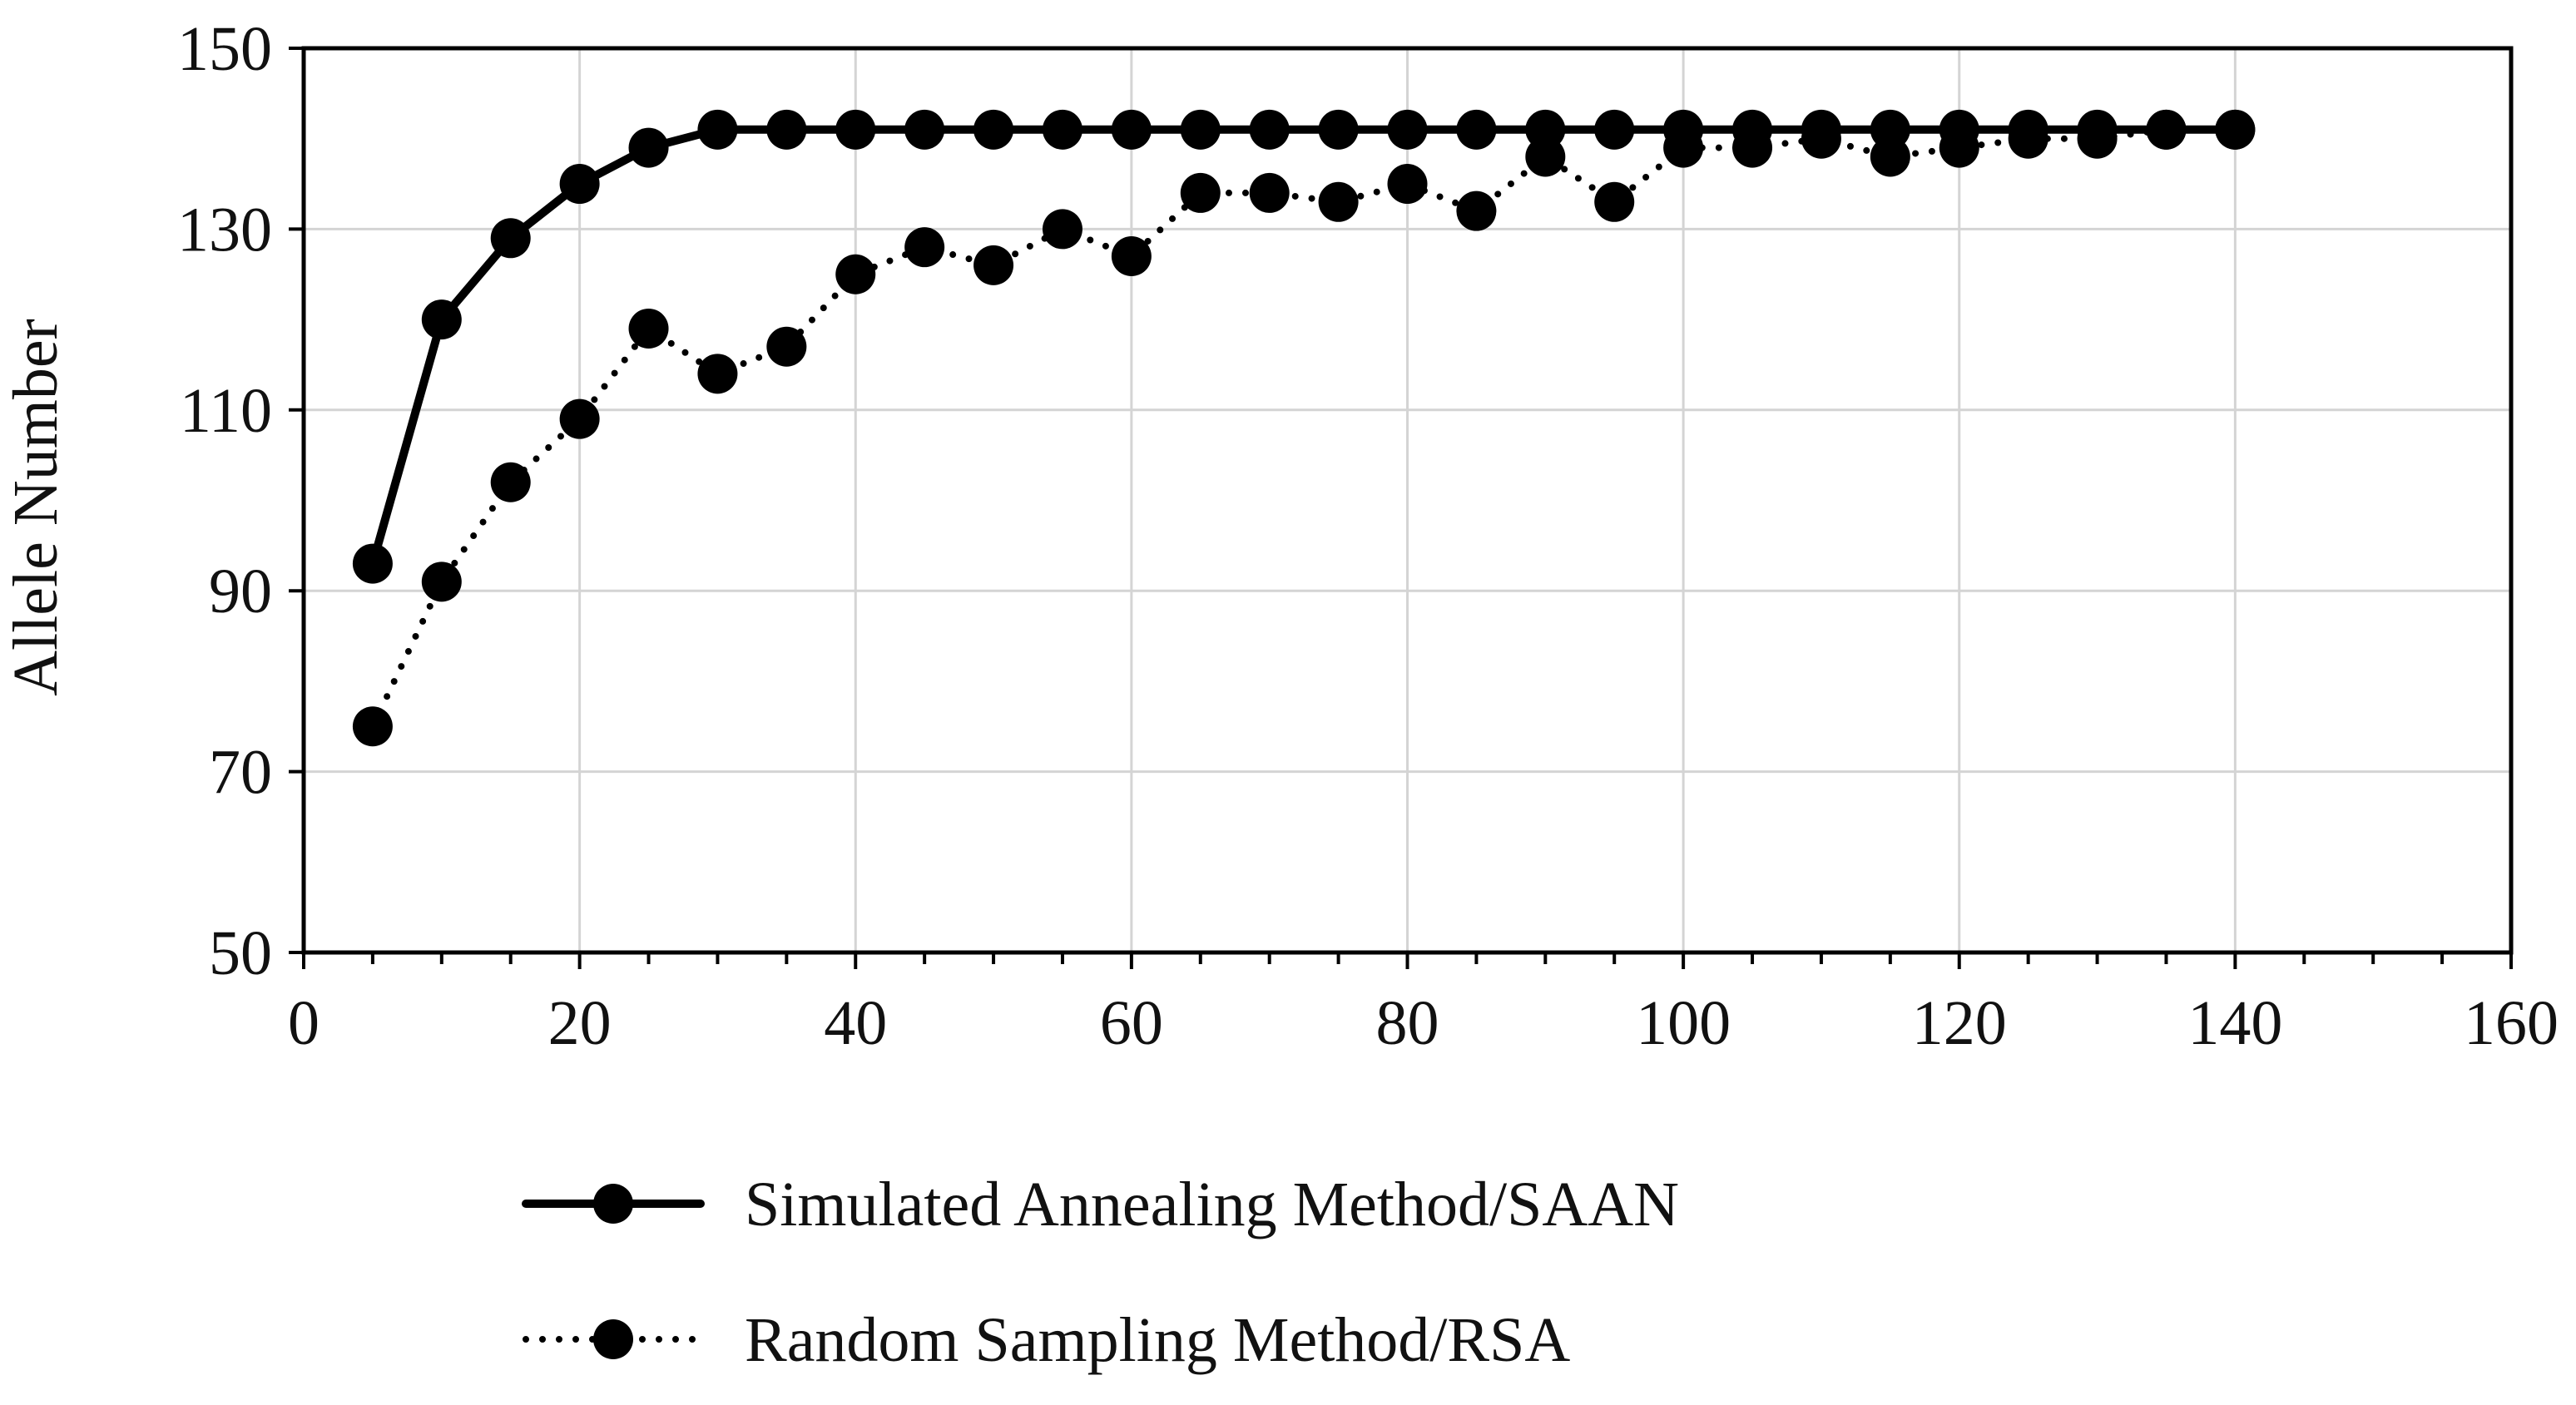 This screenshot has width=2576, height=1405. Describe the element at coordinates (1212, 1204) in the screenshot. I see `legend-label: Simulated Annealing Method/SAAN` at that location.